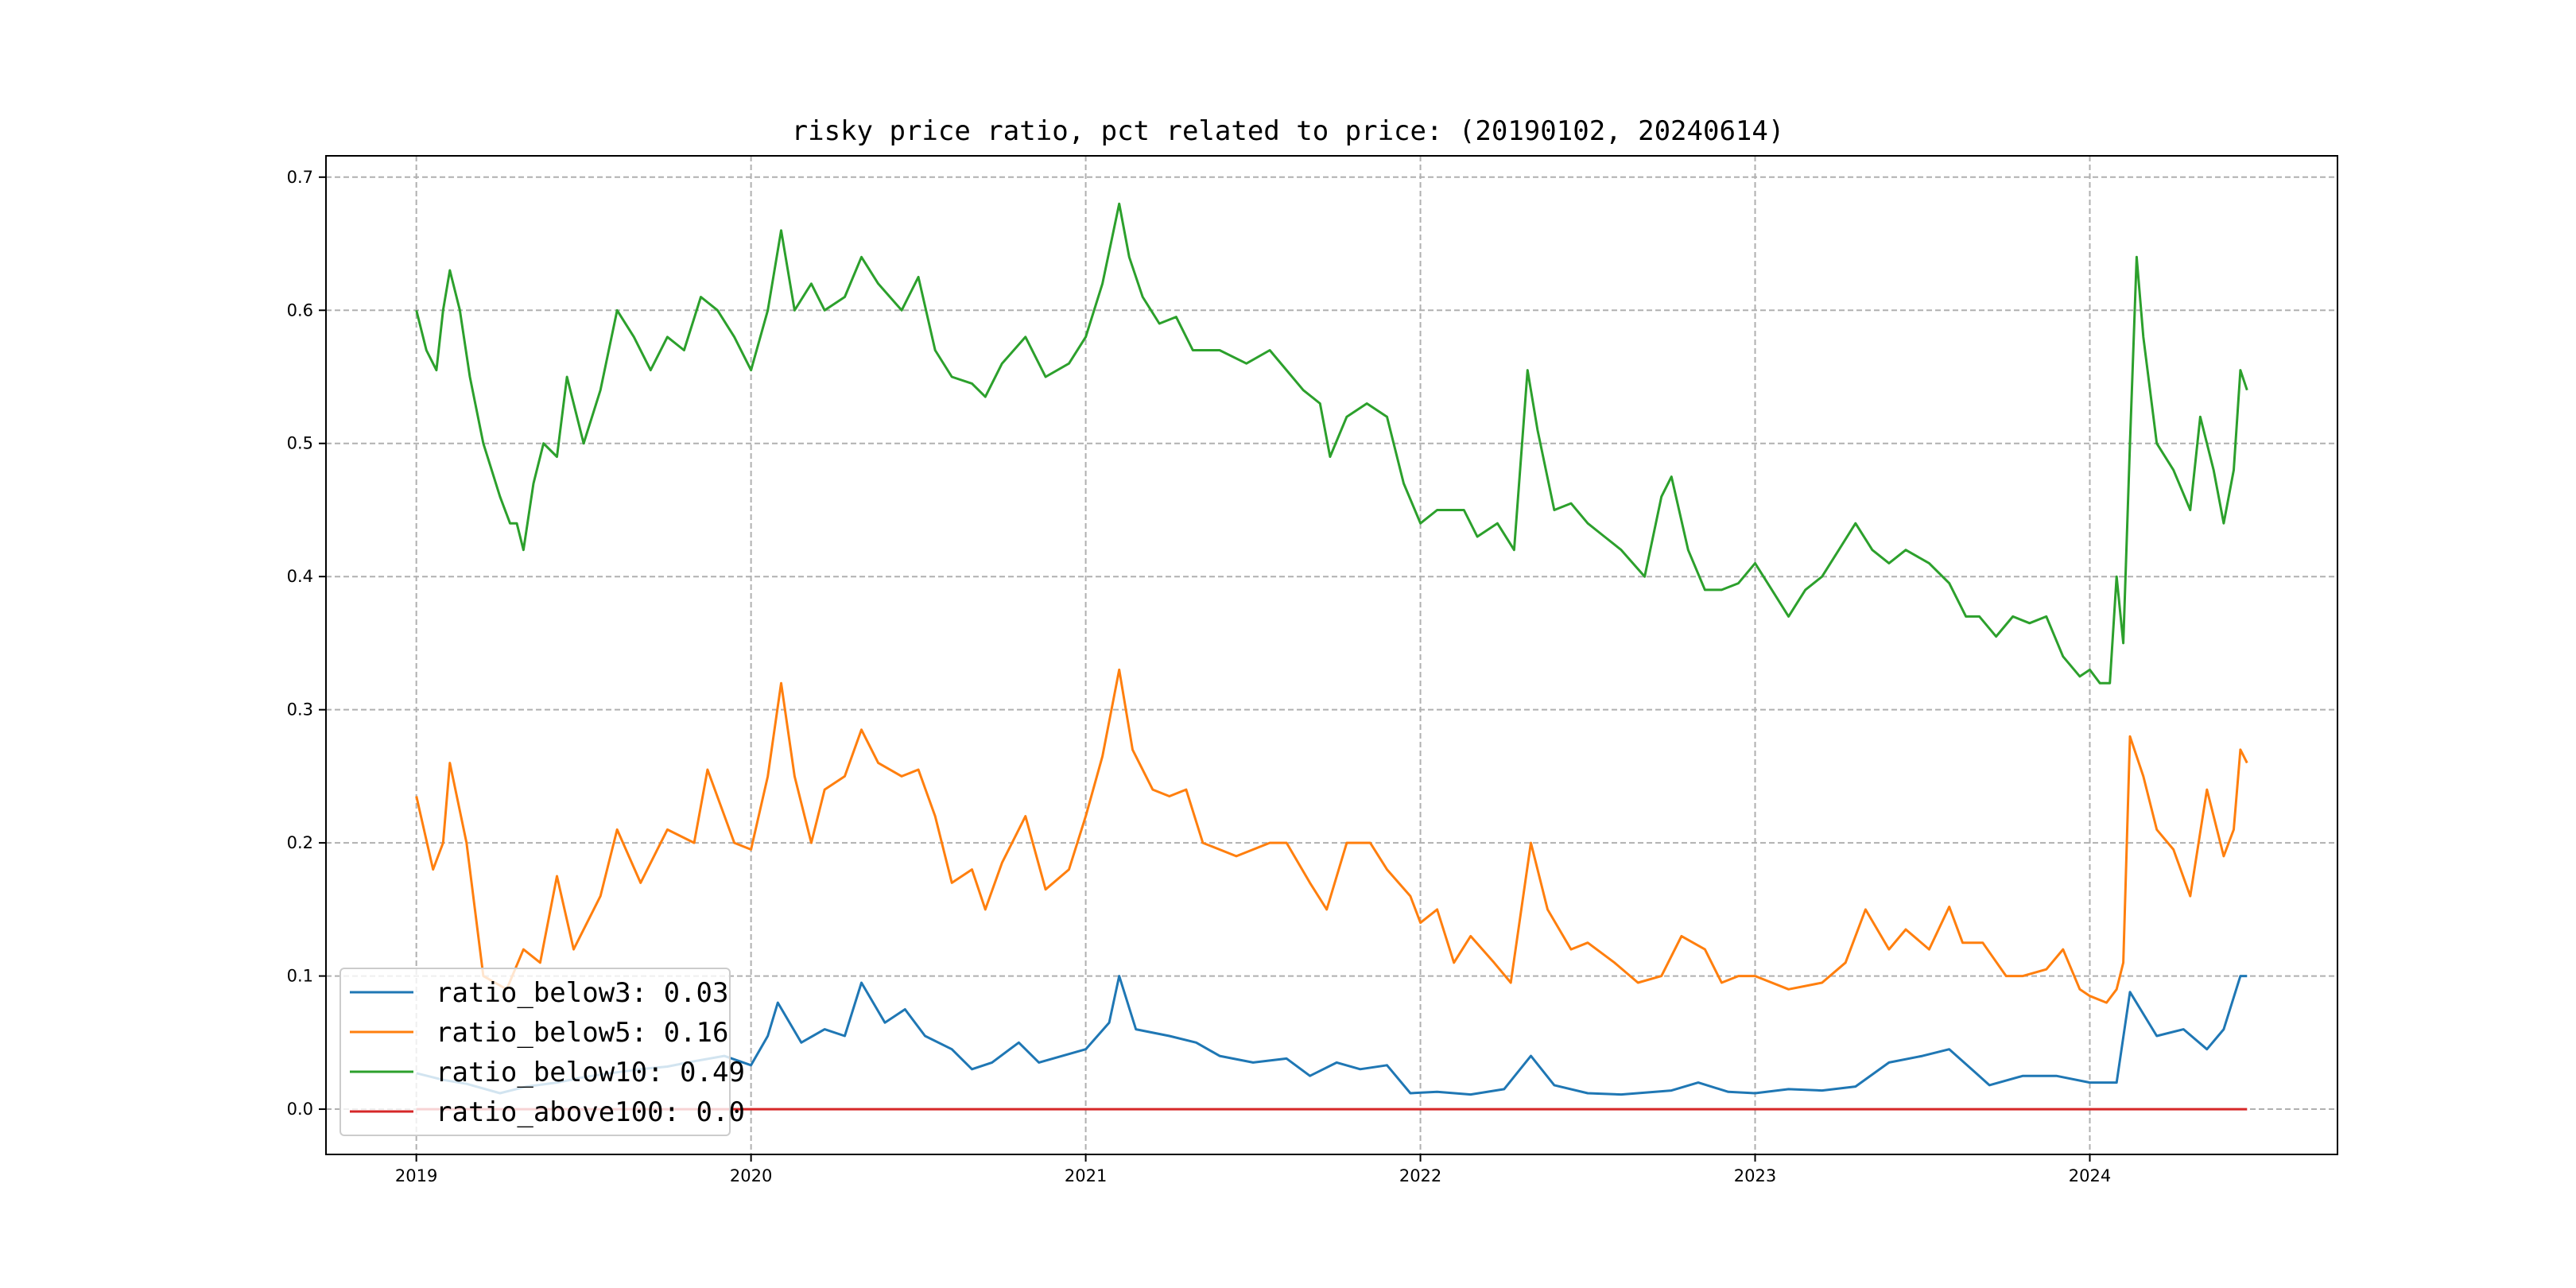 The image size is (2576, 1288). I want to click on series-line-ratio-below3, so click(1332, 1036).